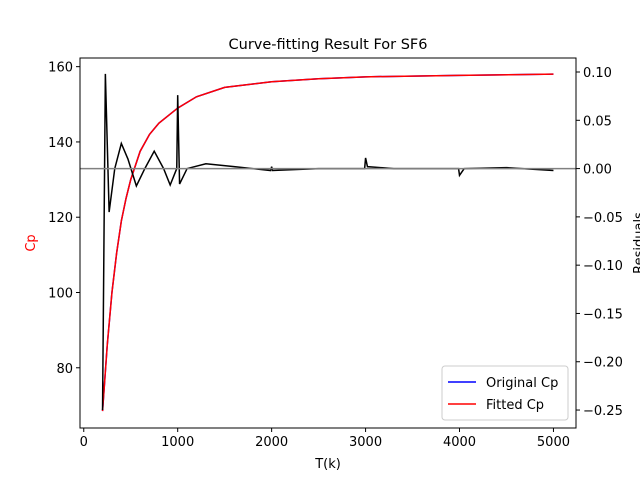 The height and width of the screenshot is (480, 640). I want to click on x-axis-label: T(k), so click(327, 464).